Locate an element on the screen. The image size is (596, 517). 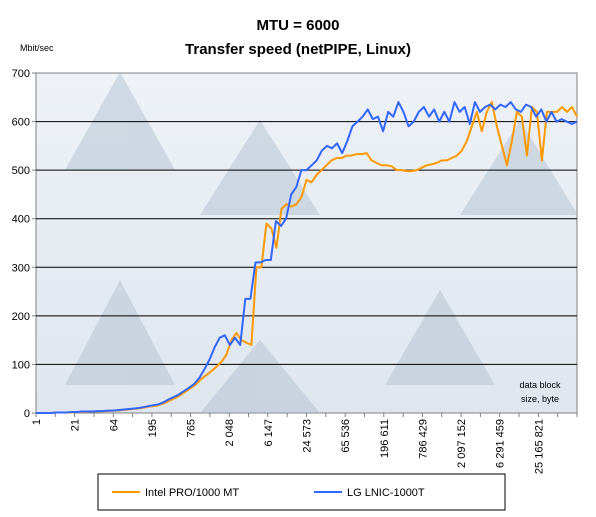
chart-subtitle: Transfer speed (netPIPE, Linux) is located at coordinates (298, 49).